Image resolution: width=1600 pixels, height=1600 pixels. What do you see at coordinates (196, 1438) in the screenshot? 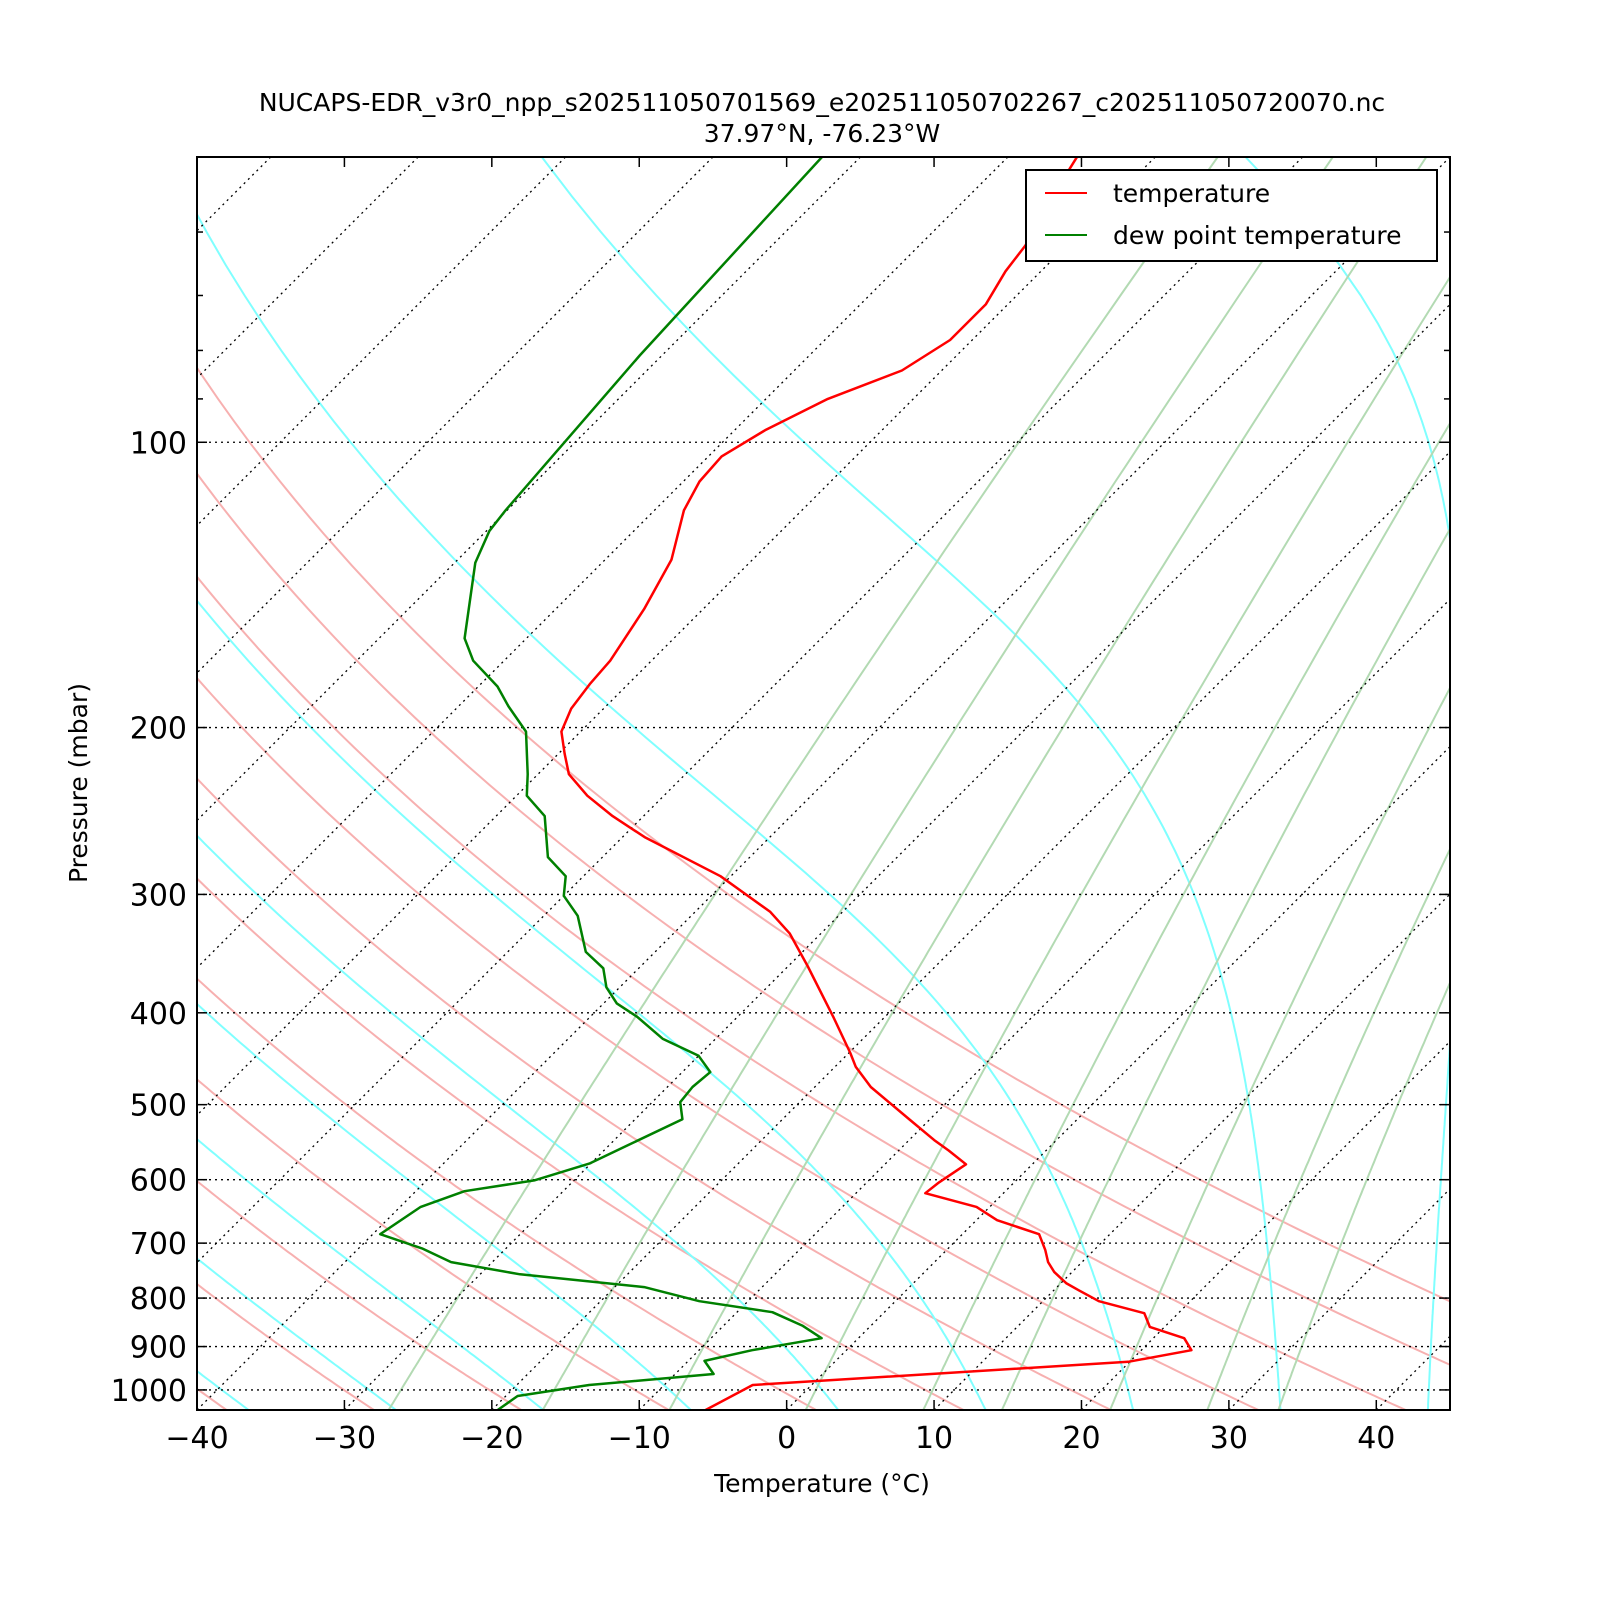
I see `x-tick-label: −40` at bounding box center [196, 1438].